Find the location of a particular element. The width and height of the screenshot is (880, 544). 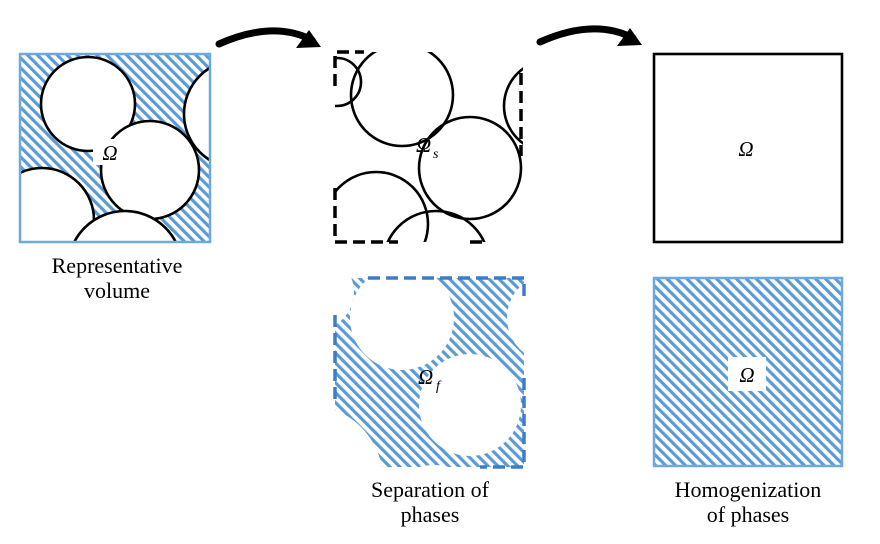

solid-omega-label: Ω is located at coordinates (423, 145).